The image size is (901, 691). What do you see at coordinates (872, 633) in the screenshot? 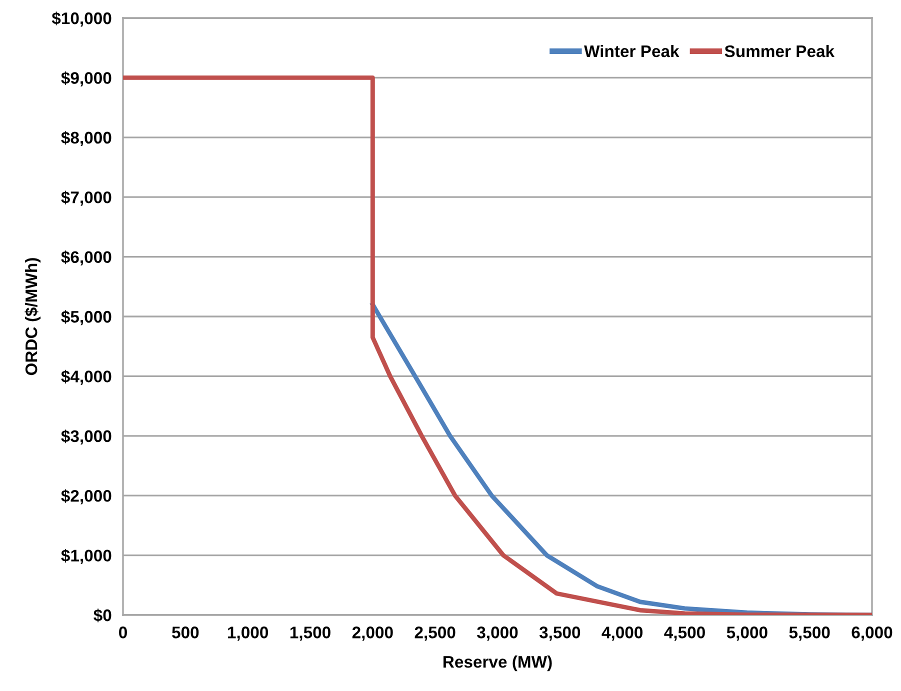
I see `x-tick-label: 6,000` at bounding box center [872, 633].